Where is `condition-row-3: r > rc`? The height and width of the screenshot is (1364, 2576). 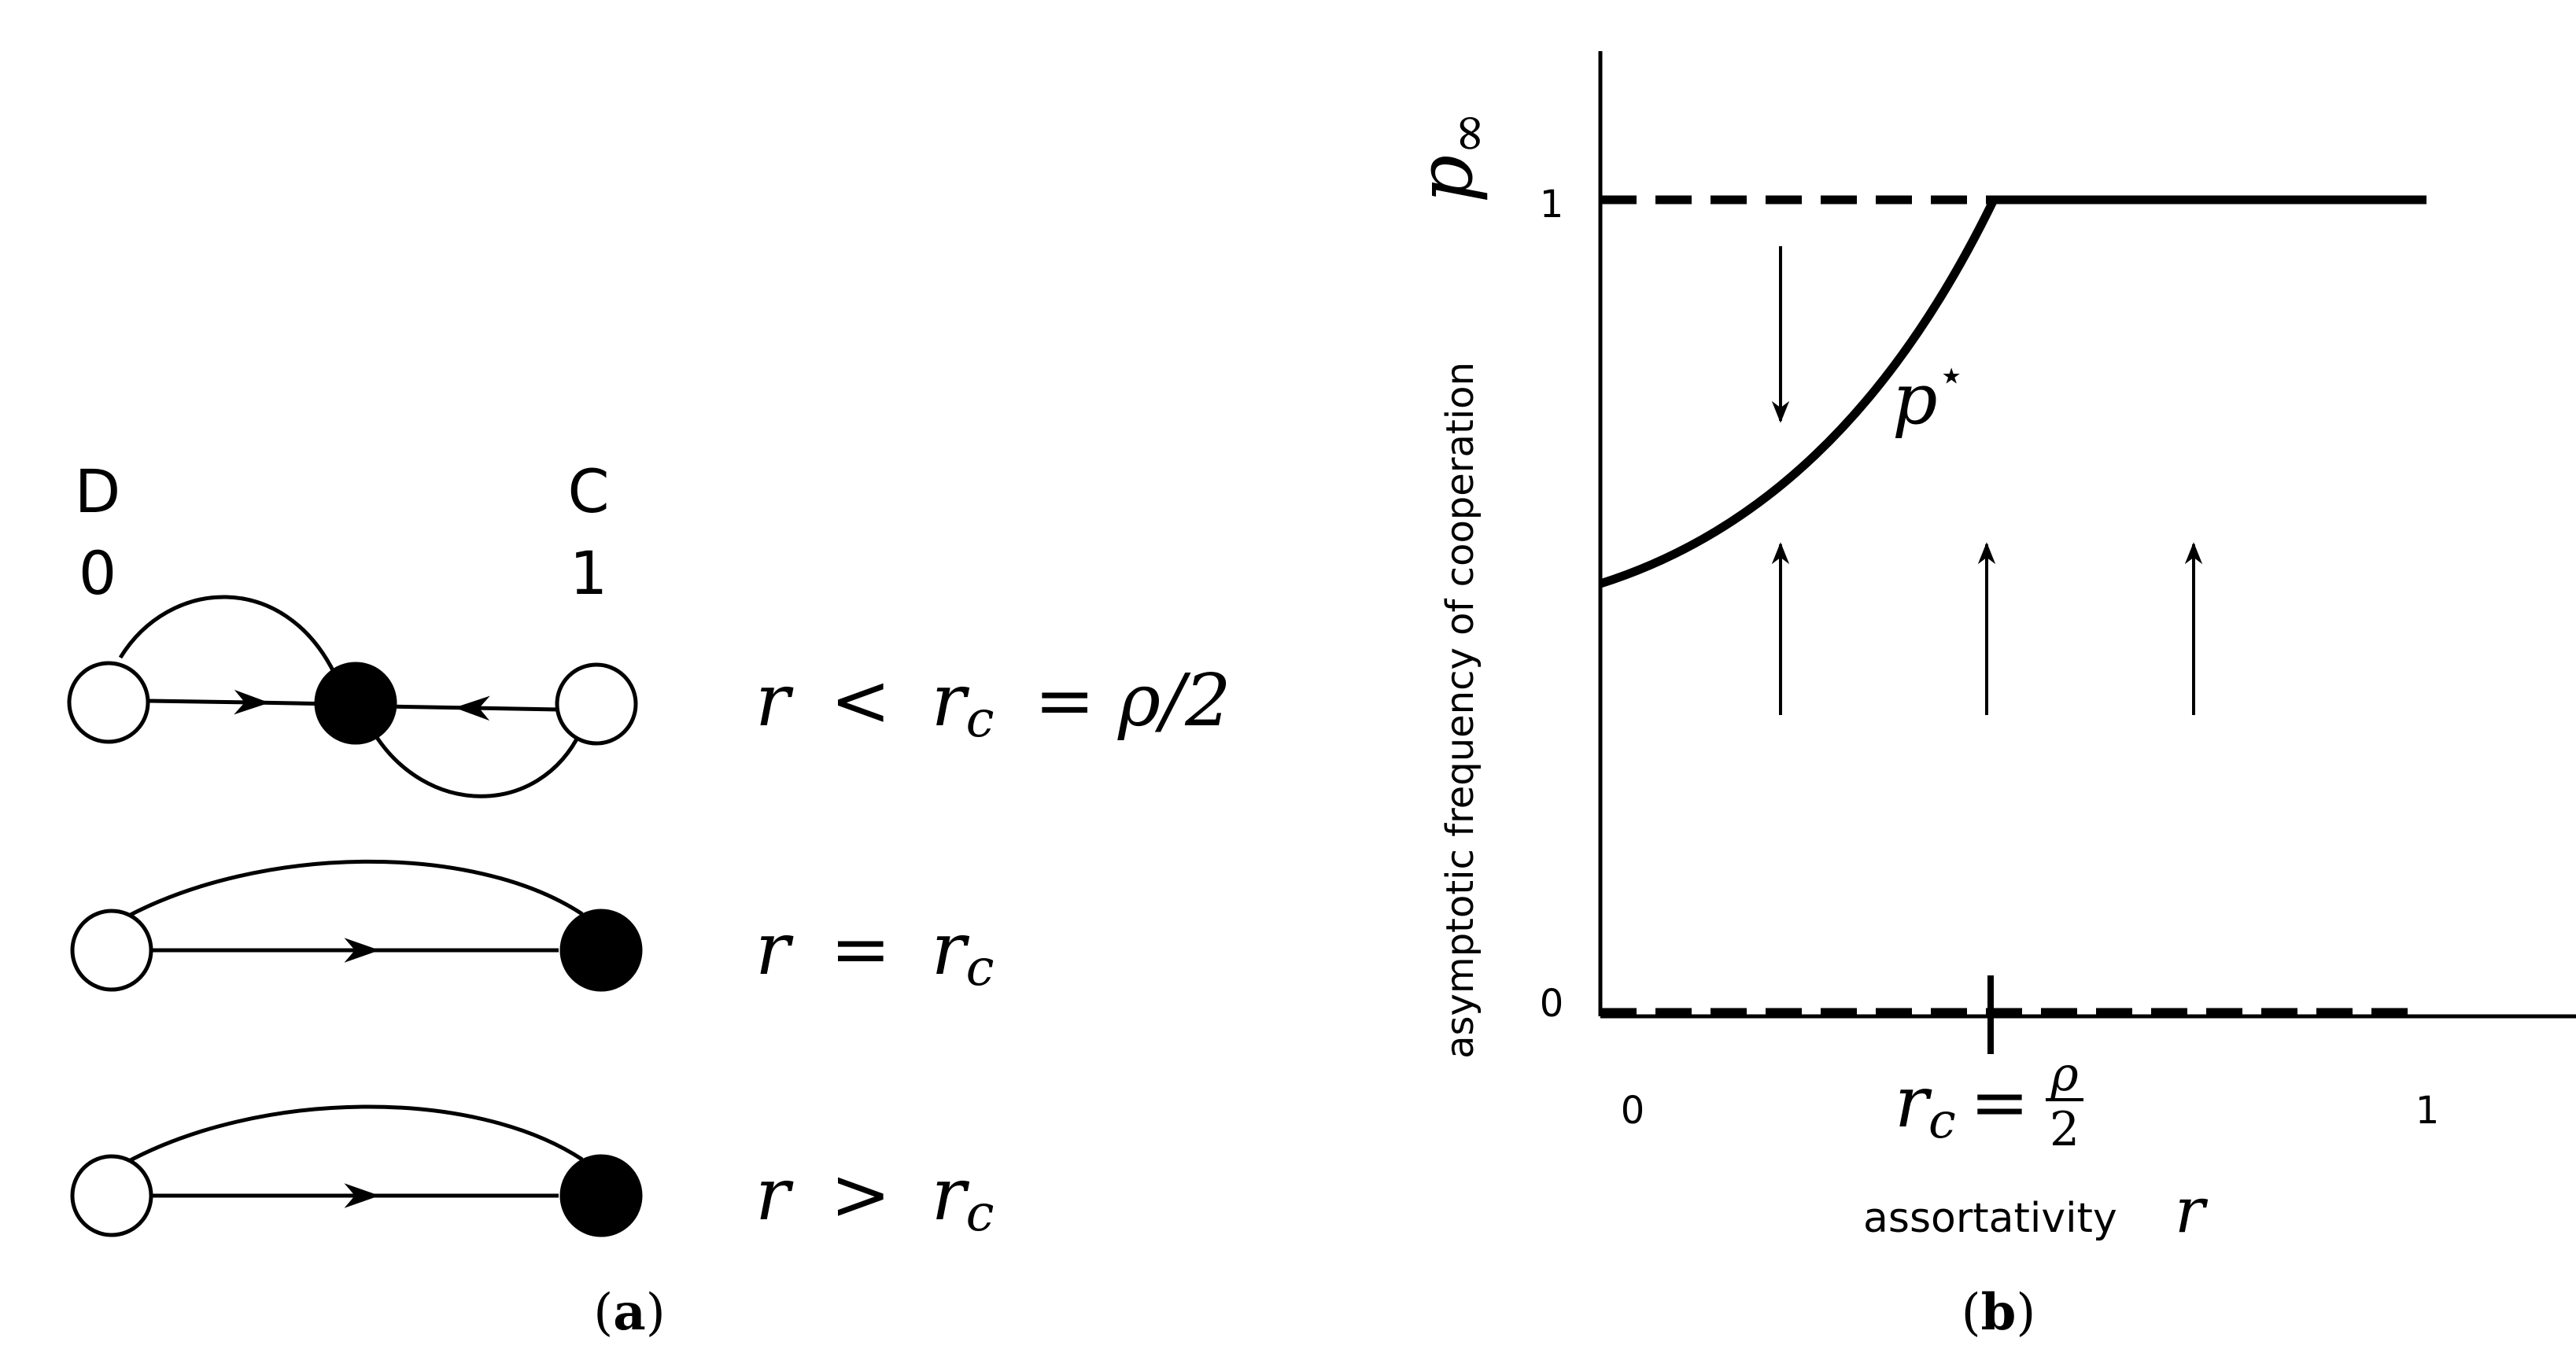 condition-row-3: r > rc is located at coordinates (874, 1197).